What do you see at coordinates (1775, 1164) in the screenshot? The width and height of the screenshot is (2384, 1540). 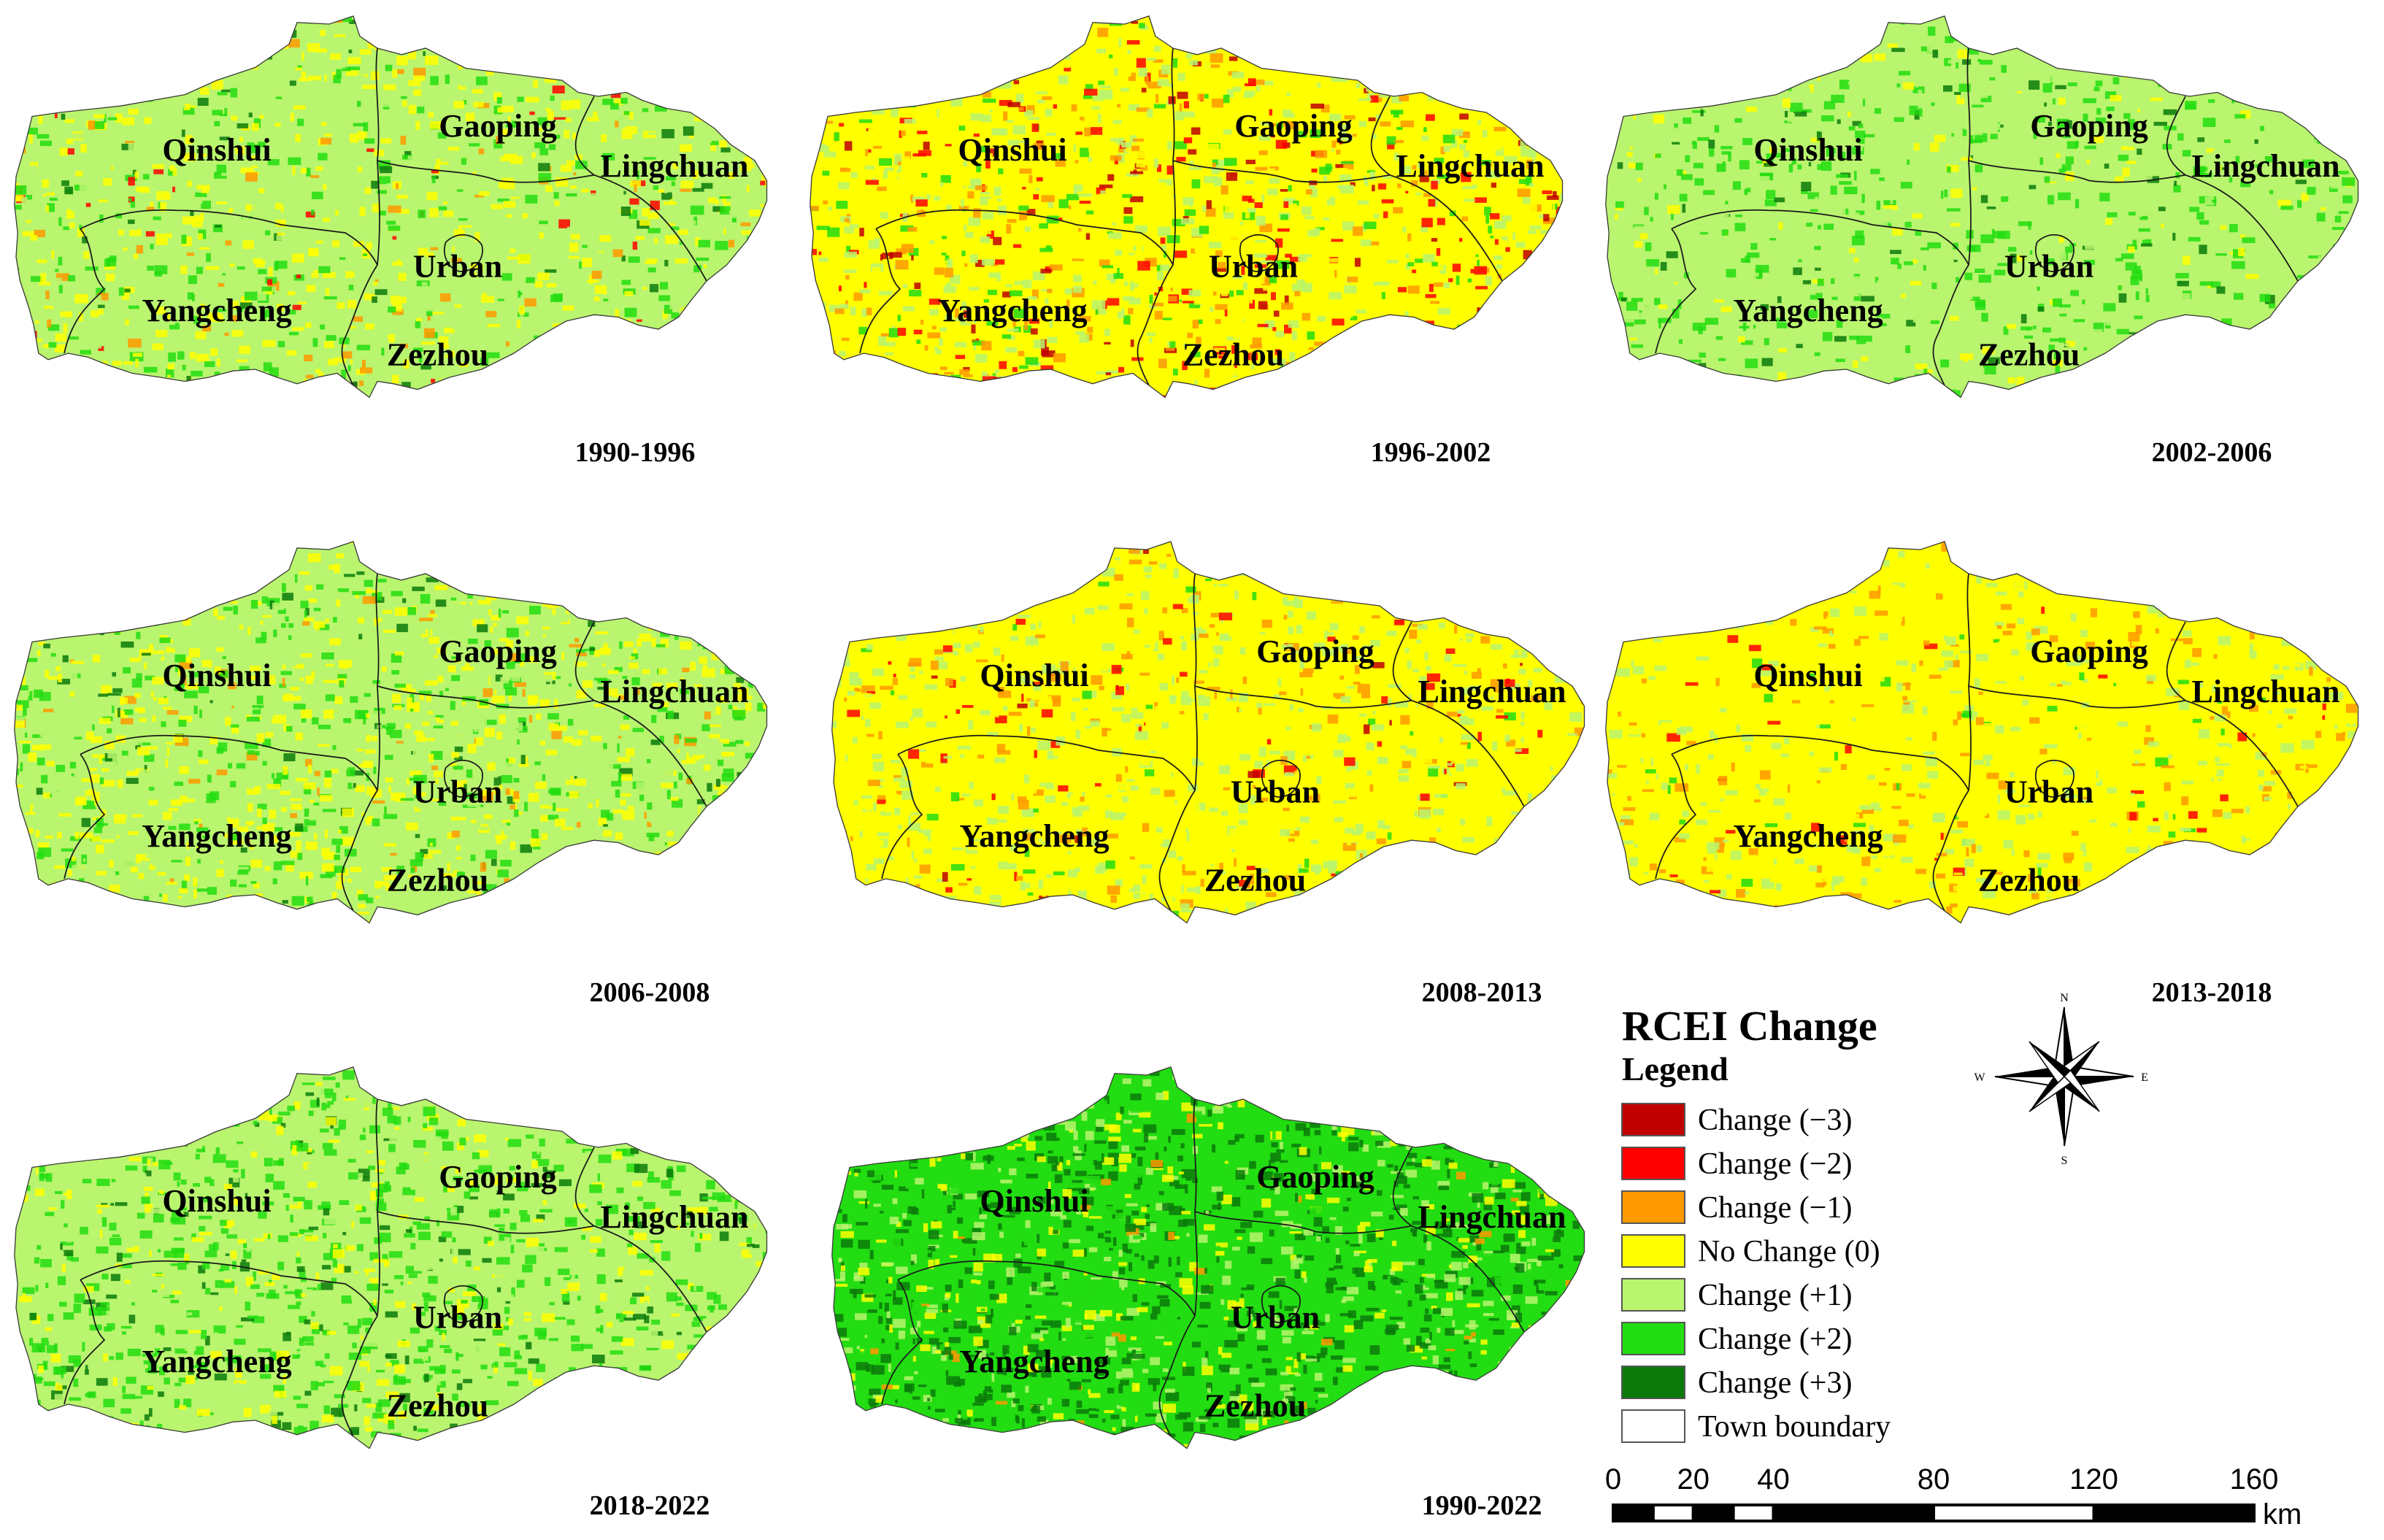 I see `legend-item-label: Change (−2)` at bounding box center [1775, 1164].